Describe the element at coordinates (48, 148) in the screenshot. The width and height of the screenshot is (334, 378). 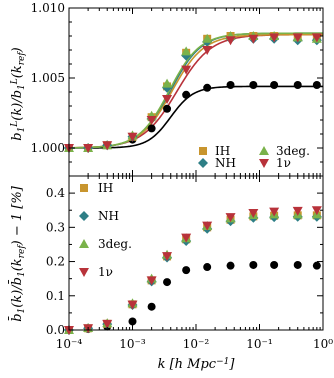
I see `top-ytick-label: 1.000` at that location.